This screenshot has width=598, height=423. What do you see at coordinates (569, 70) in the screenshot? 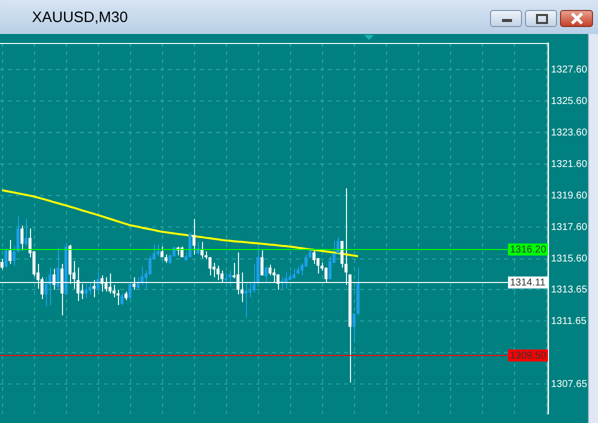
I see `y-tick-label: 1327.60` at bounding box center [569, 70].